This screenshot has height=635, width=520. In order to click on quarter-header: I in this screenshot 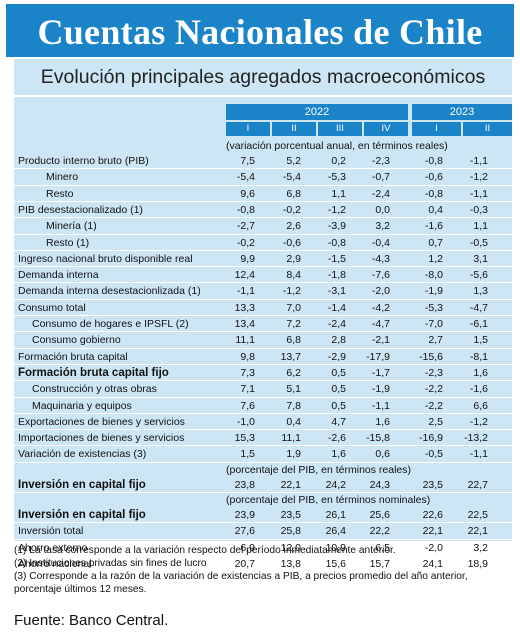, I will do `click(248, 129)`.